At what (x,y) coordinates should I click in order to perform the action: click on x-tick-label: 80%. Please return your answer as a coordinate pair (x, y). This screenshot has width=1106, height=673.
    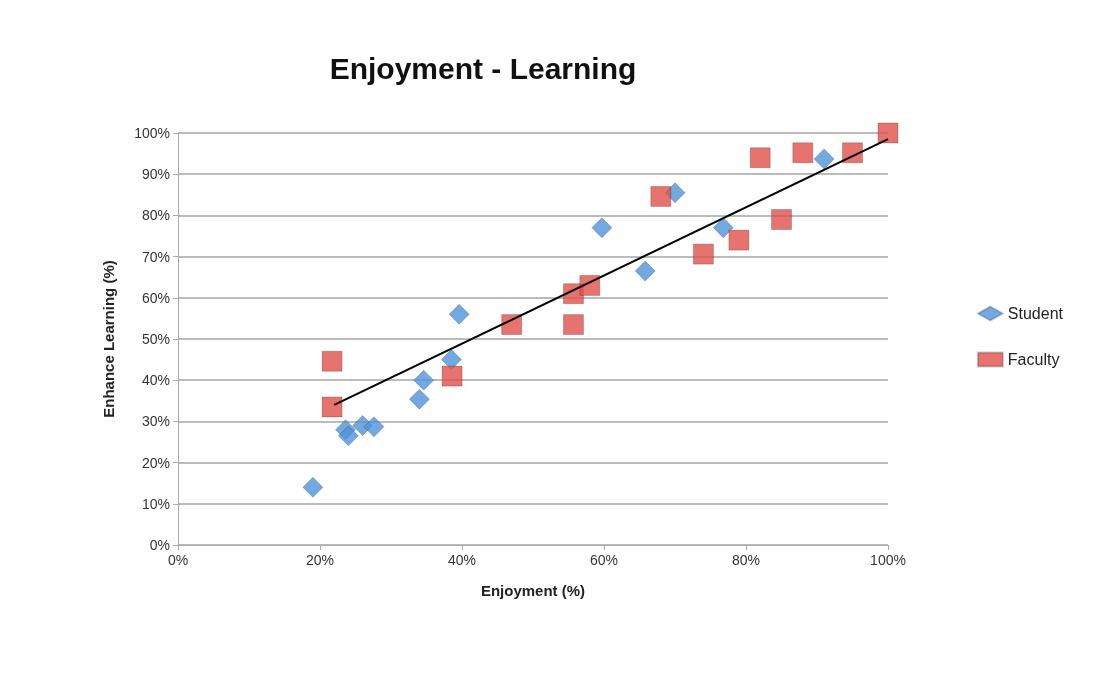
    Looking at the image, I should click on (746, 560).